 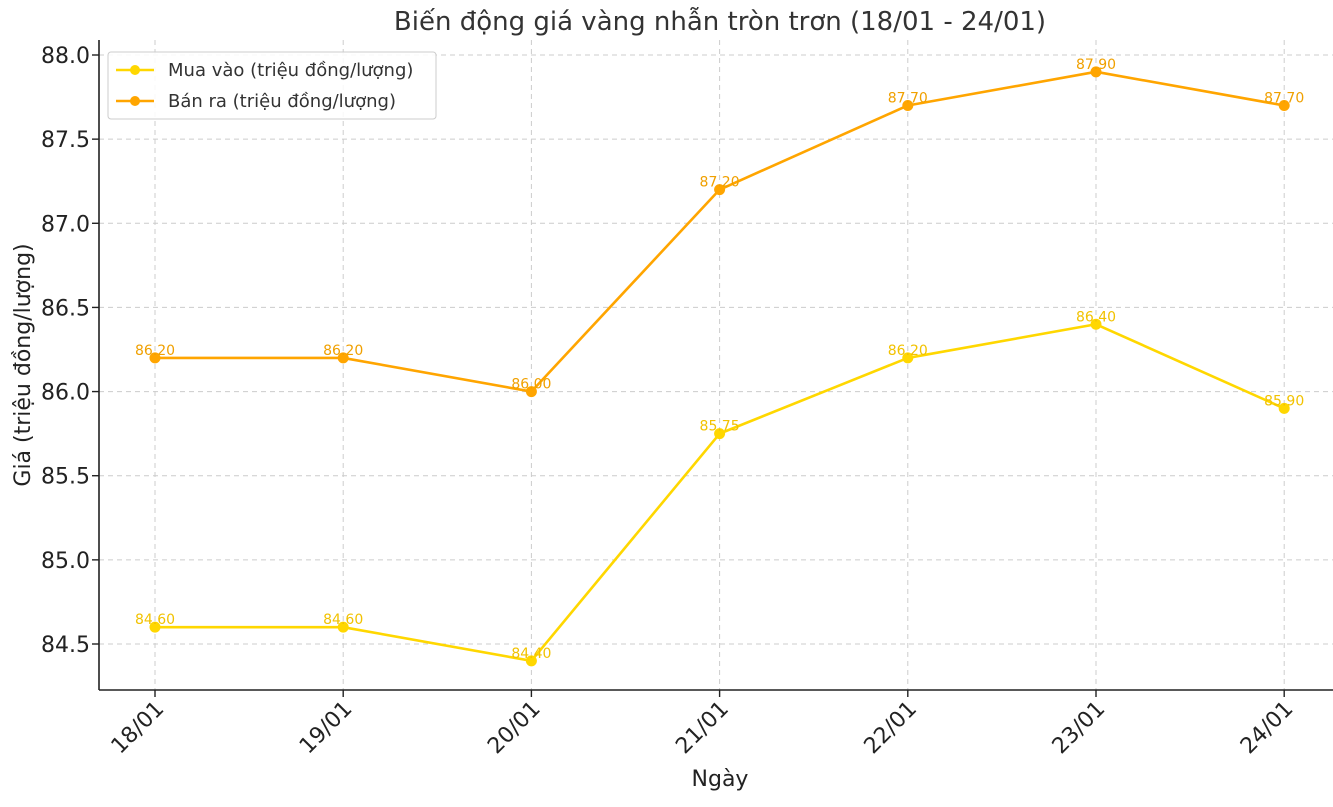 I want to click on x-ticks: 18/01 19/01 20/01 21/01 22/01 23/01 24/01, so click(x=703, y=725).